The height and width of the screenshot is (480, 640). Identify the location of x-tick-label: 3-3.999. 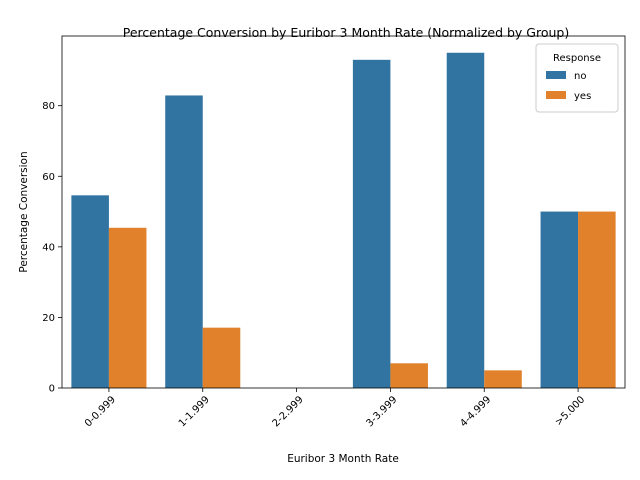
(381, 411).